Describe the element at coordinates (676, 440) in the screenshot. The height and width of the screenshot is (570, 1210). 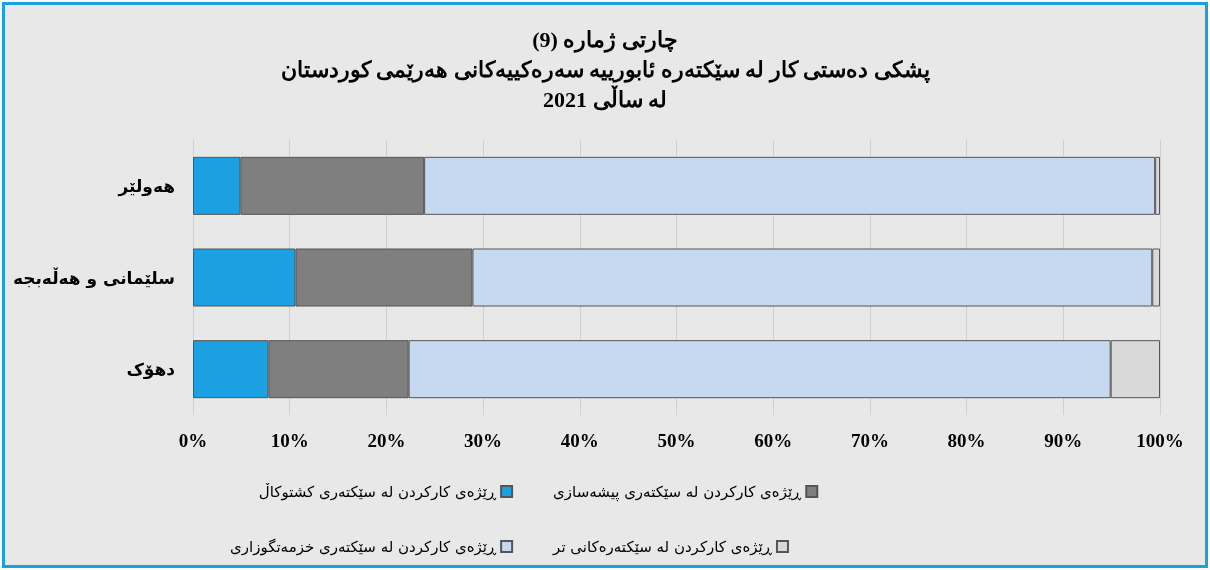
I see `x-tick-label: 50%` at that location.